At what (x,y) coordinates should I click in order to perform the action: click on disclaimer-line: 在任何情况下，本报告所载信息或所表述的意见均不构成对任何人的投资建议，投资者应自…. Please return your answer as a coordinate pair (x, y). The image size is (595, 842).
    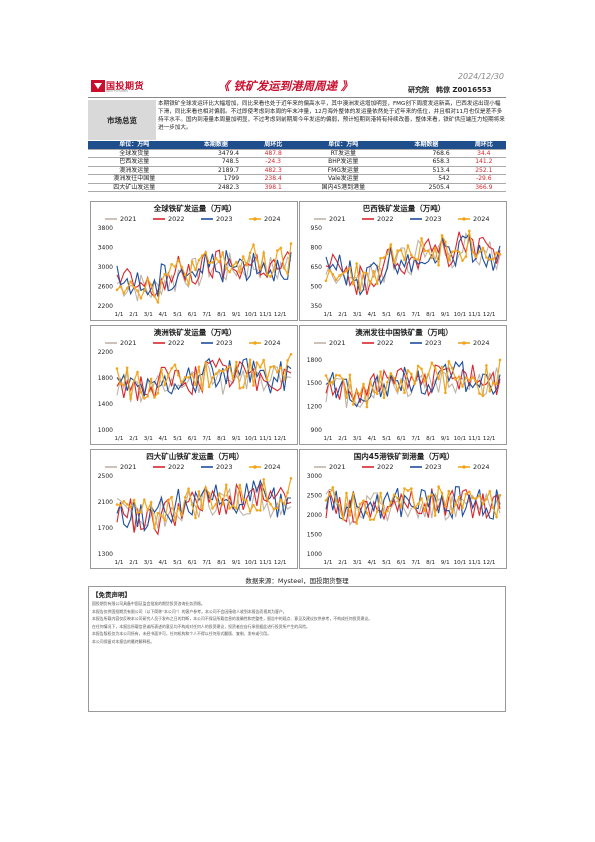
    Looking at the image, I should click on (201, 626).